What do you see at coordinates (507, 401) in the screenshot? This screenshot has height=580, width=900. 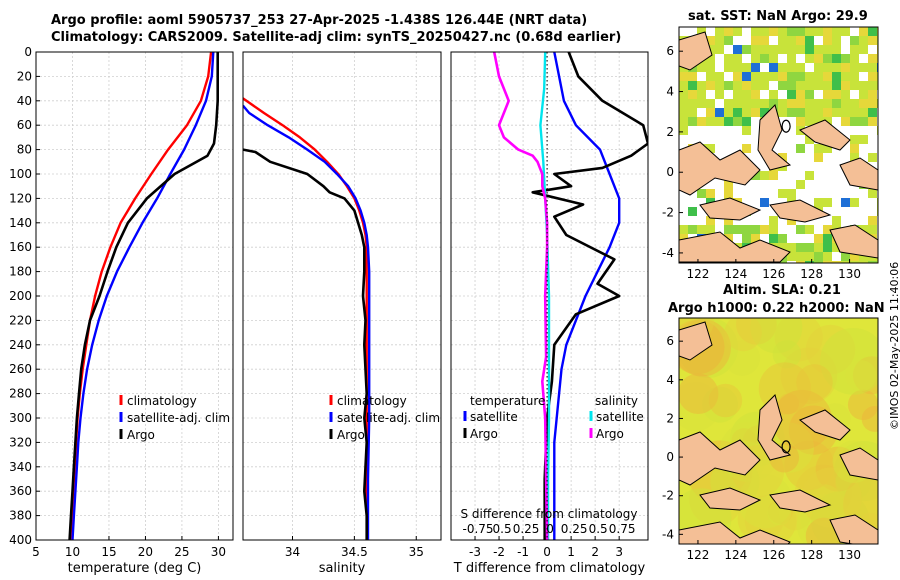 I see `legend-title-temperature: temperature` at bounding box center [507, 401].